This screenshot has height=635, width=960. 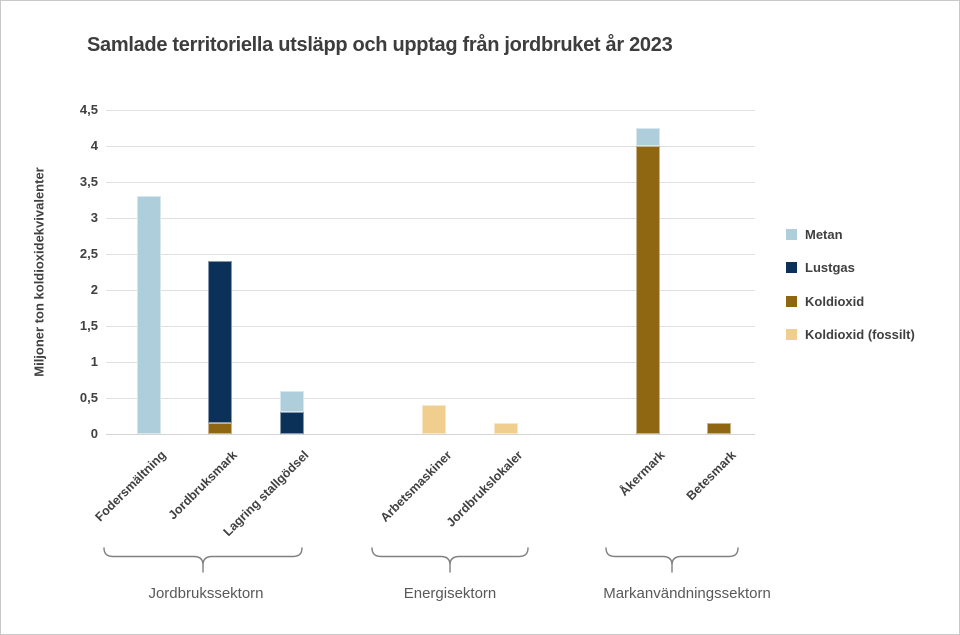 I want to click on legend-label: Lustgas, so click(x=830, y=268).